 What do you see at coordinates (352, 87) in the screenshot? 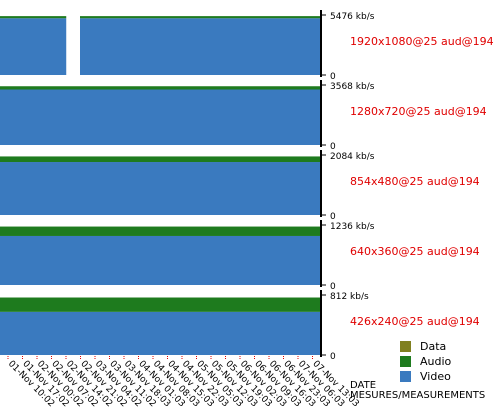
I see `y-max-label: 3568 kb/s` at bounding box center [352, 87].